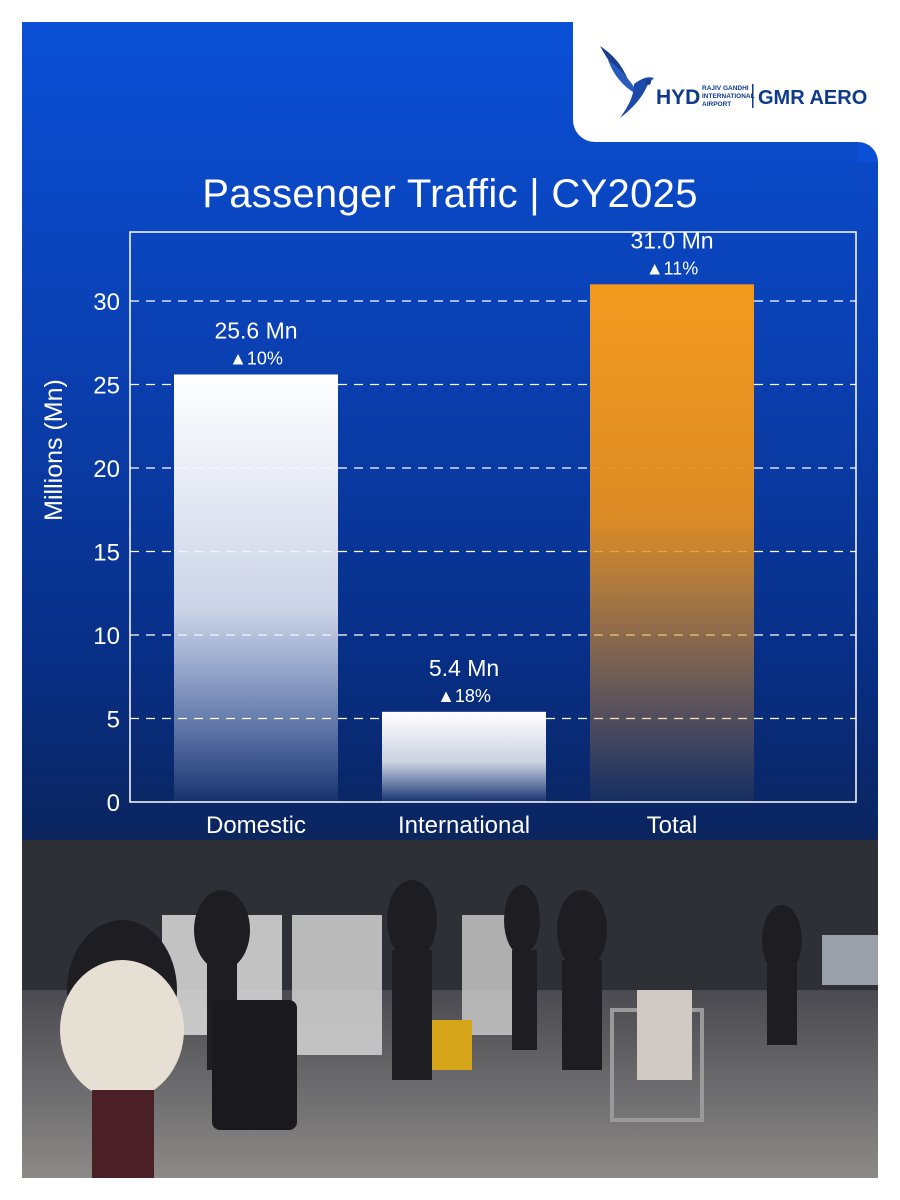 The width and height of the screenshot is (900, 1200). I want to click on y-tick-label: 10, so click(106, 636).